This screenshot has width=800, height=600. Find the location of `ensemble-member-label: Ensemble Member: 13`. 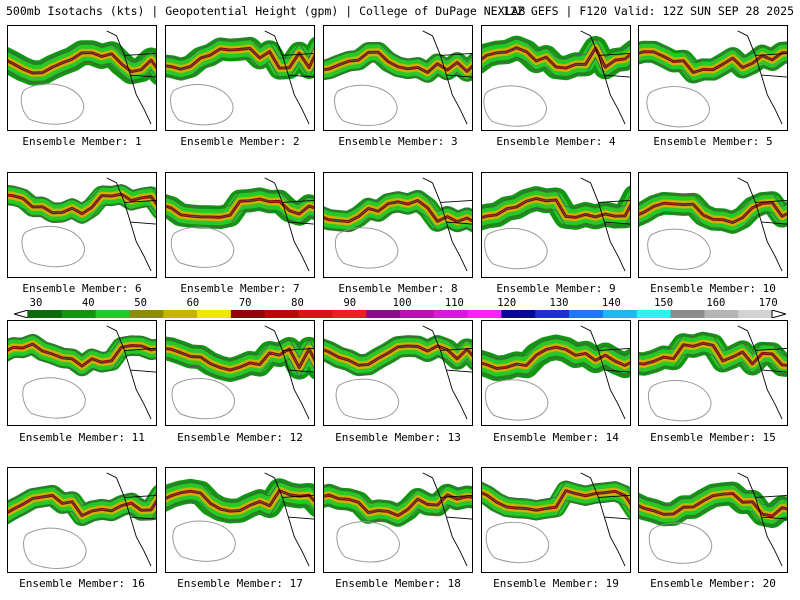

ensemble-member-label: Ensemble Member: 13 is located at coordinates (398, 437).